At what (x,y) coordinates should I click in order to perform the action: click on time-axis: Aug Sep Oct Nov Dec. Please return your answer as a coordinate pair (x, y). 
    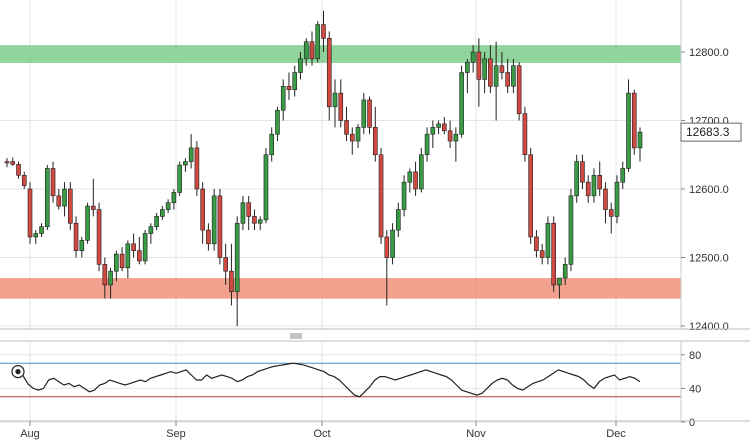
    Looking at the image, I should click on (323, 430).